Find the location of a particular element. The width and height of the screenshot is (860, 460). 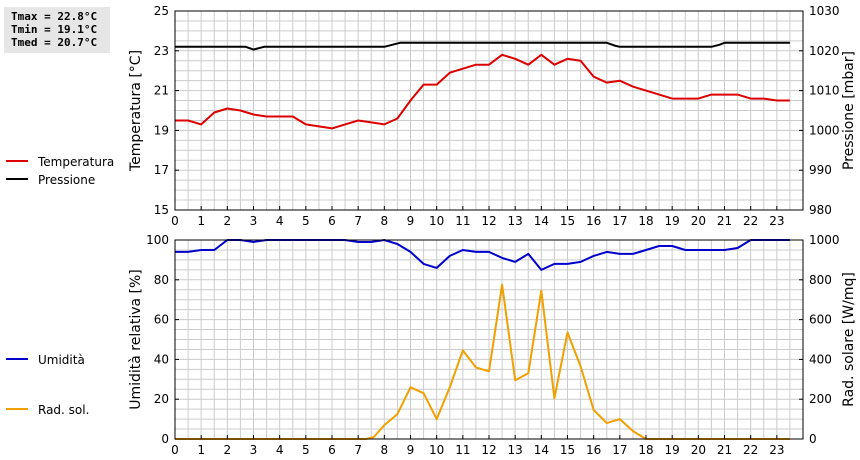

y-tick-label: 60 is located at coordinates (161, 320).